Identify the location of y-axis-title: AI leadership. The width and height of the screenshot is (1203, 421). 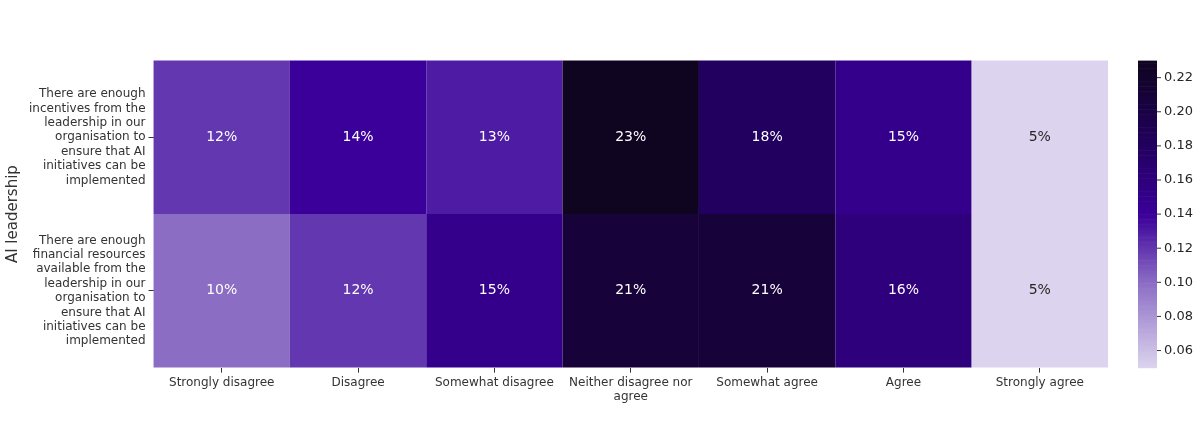
(11, 214).